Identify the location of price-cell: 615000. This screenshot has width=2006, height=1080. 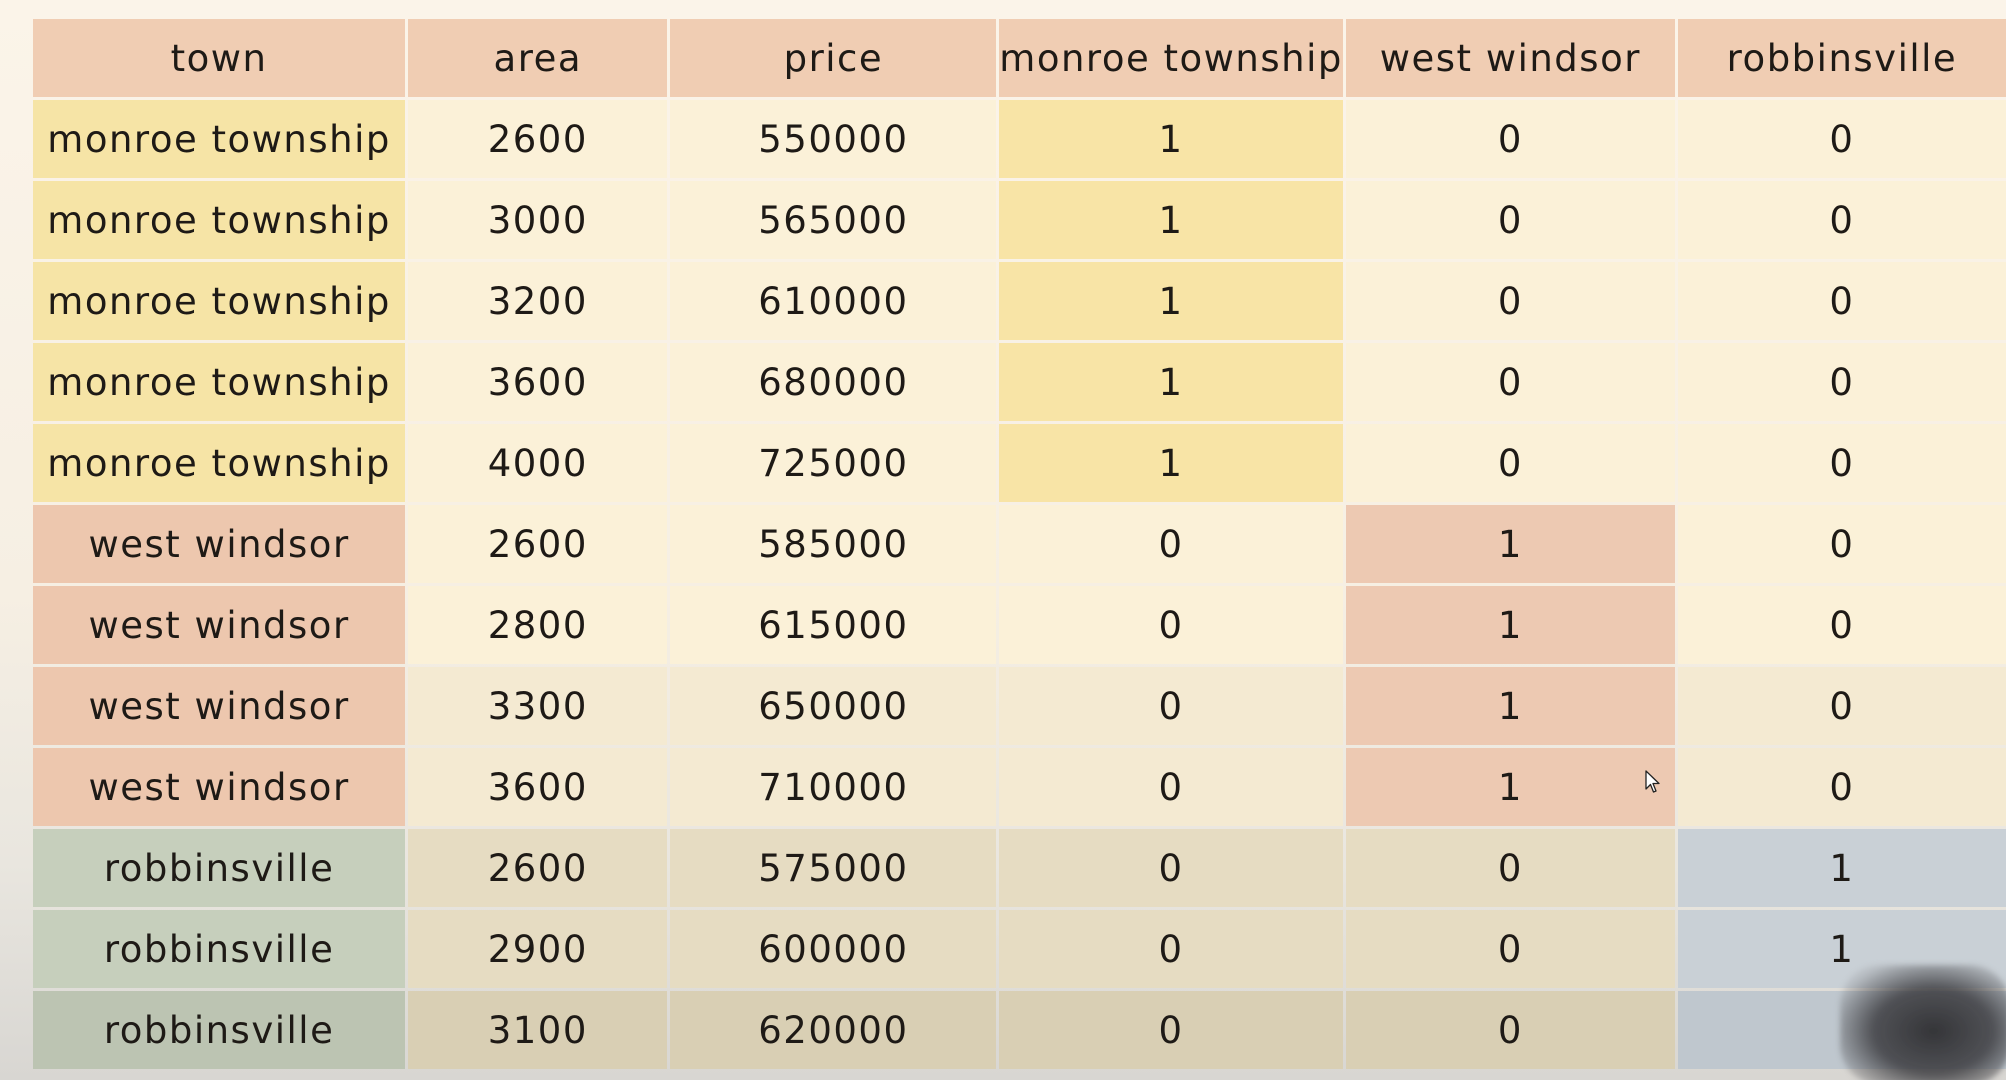
(833, 625).